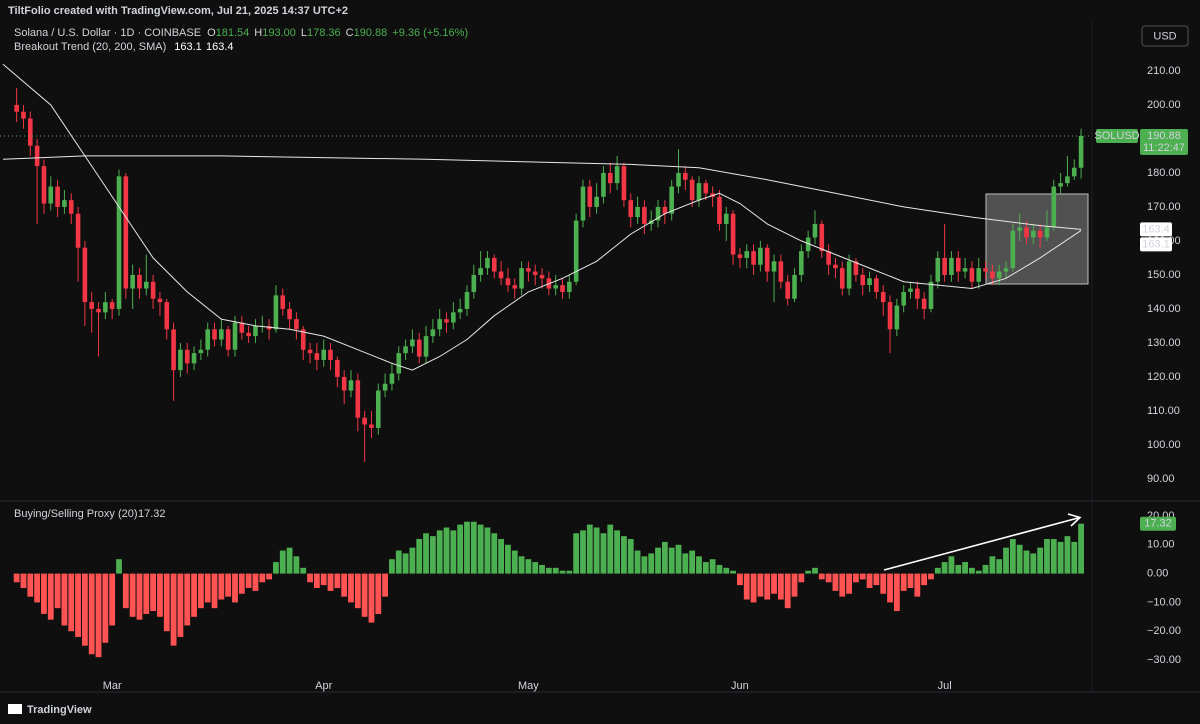 This screenshot has width=1200, height=724. I want to click on ohlc-value: 193.00, so click(279, 33).